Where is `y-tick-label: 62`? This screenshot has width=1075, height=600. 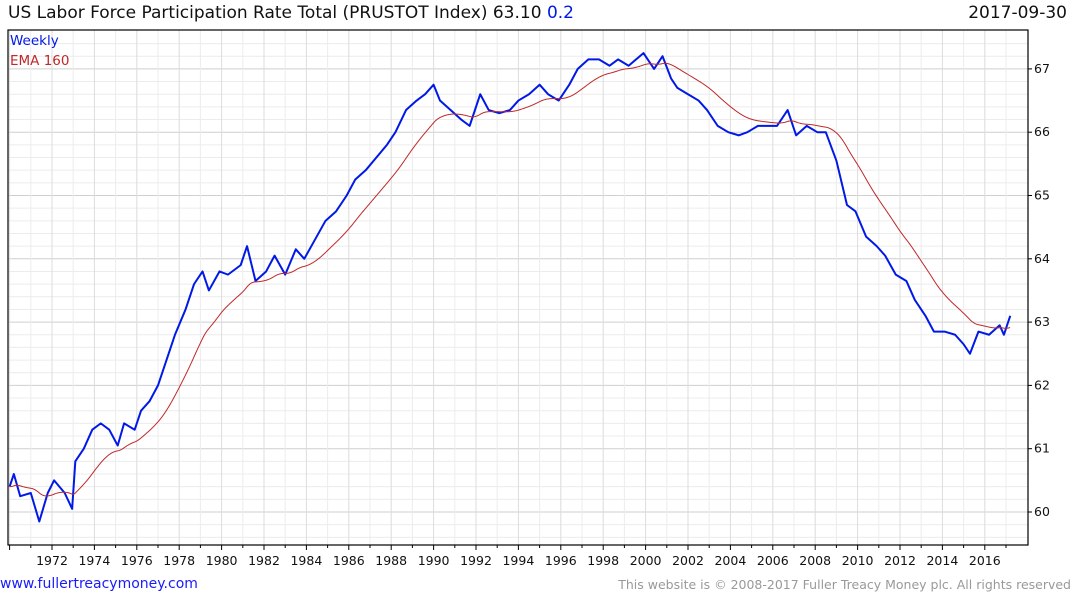
y-tick-label: 62 is located at coordinates (1042, 384).